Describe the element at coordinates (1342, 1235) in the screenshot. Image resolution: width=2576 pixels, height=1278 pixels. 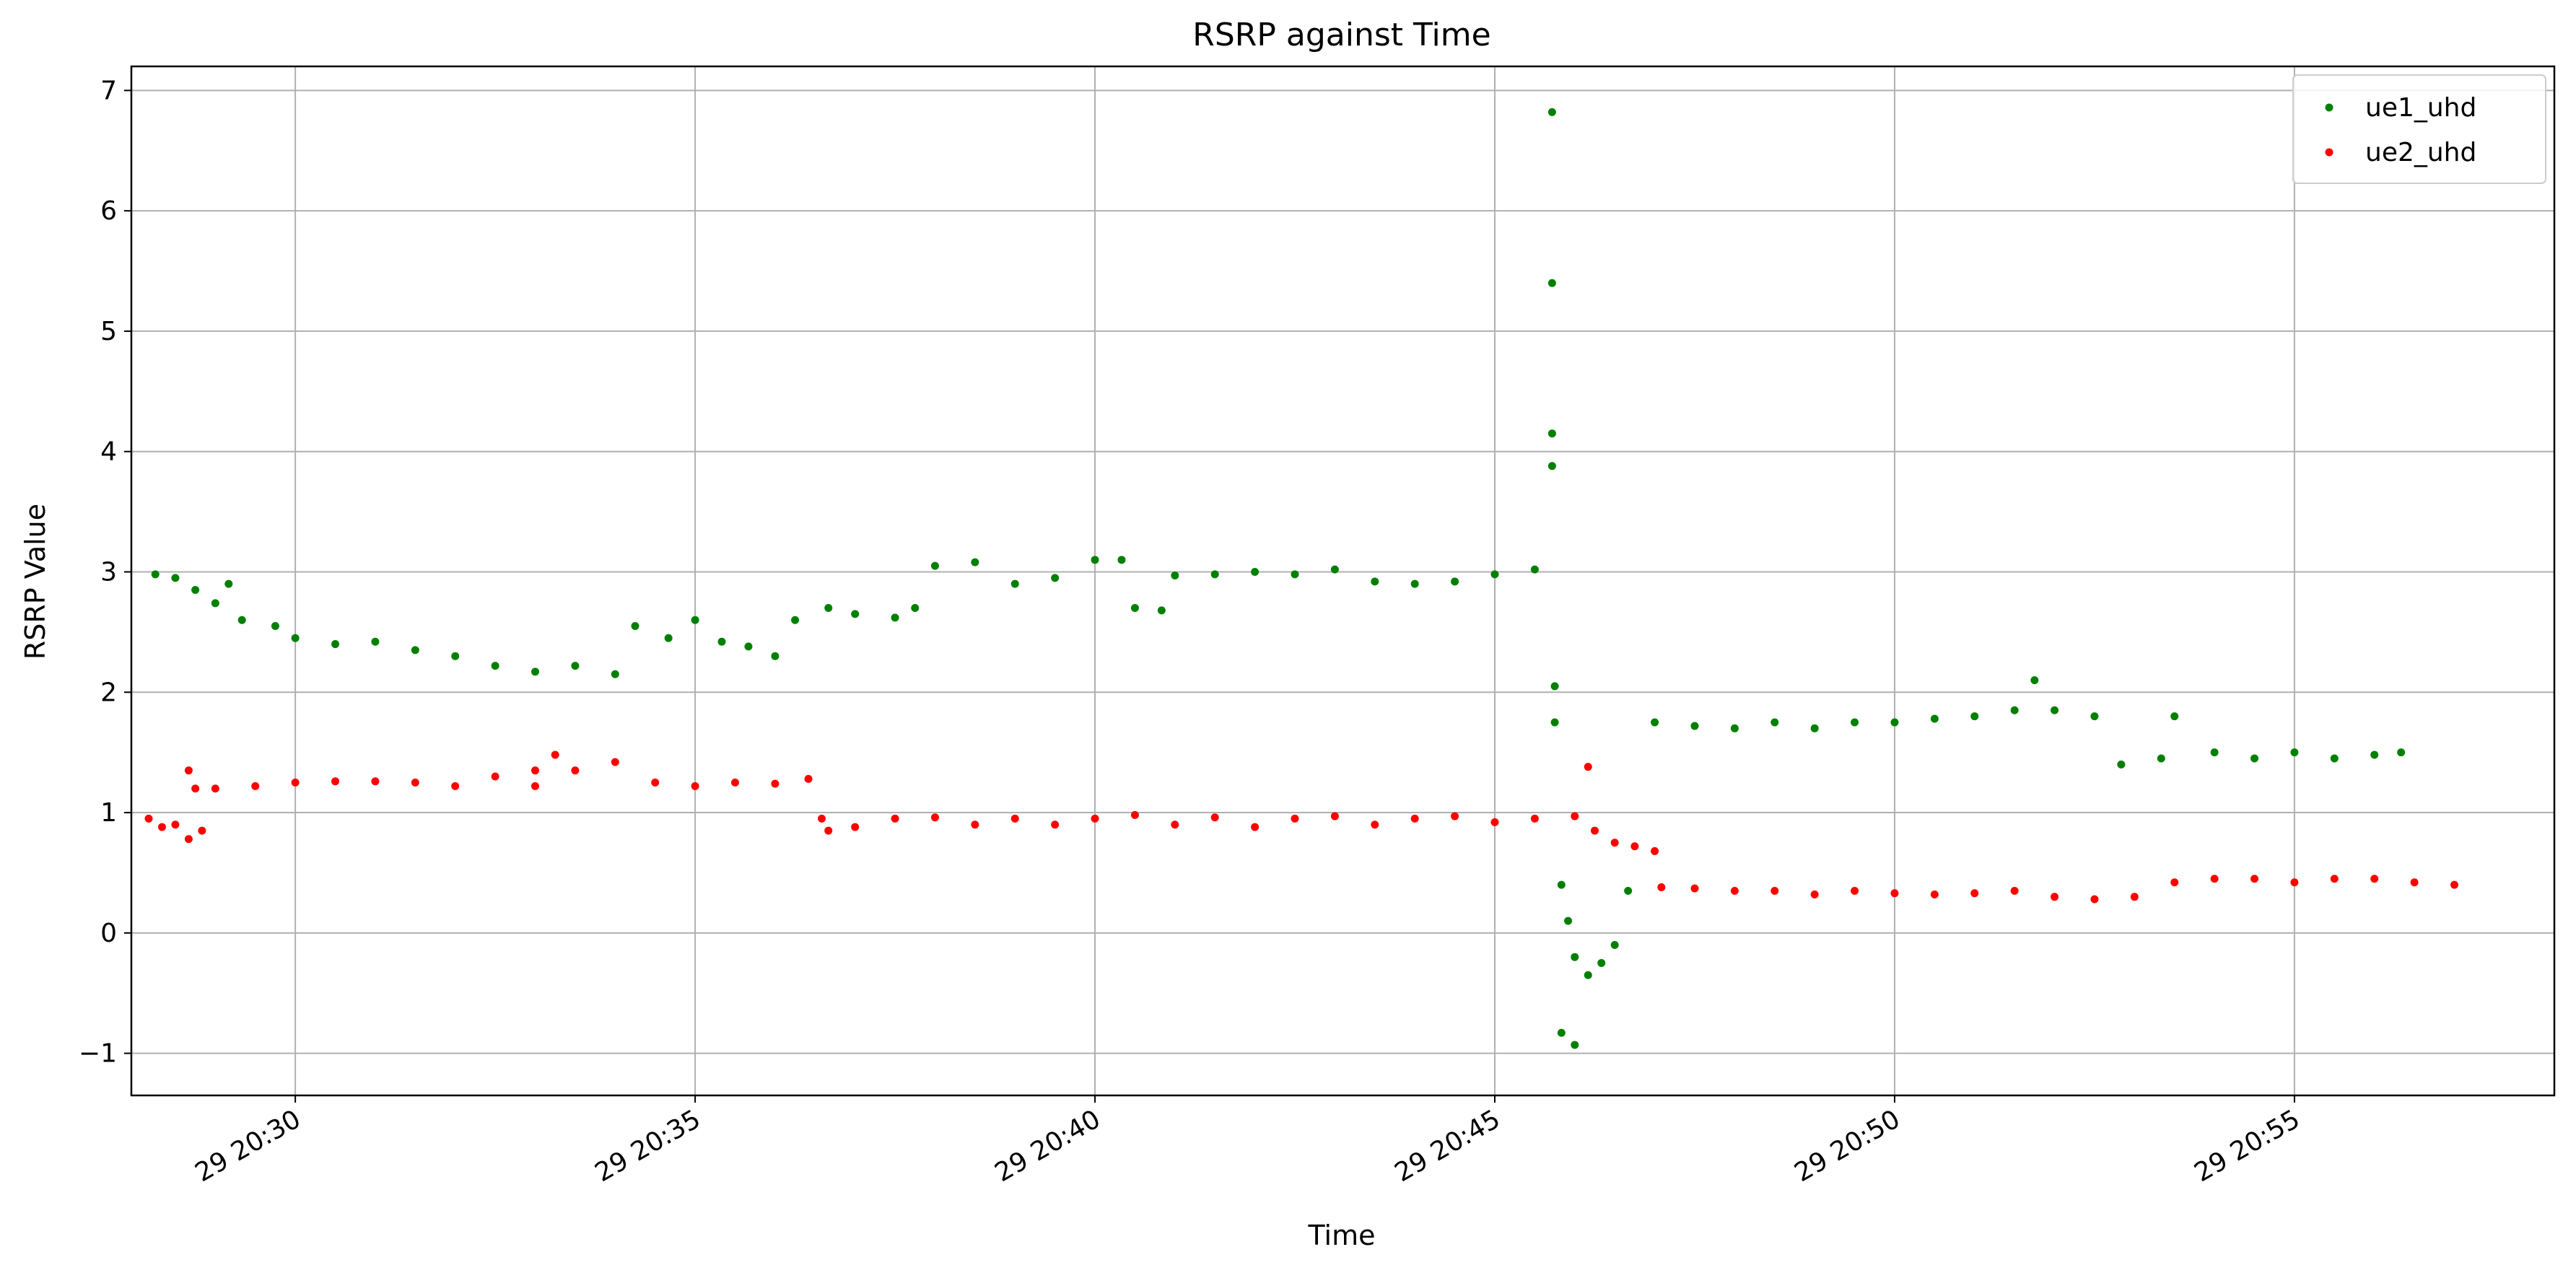
I see `x-axis-label: Time` at that location.